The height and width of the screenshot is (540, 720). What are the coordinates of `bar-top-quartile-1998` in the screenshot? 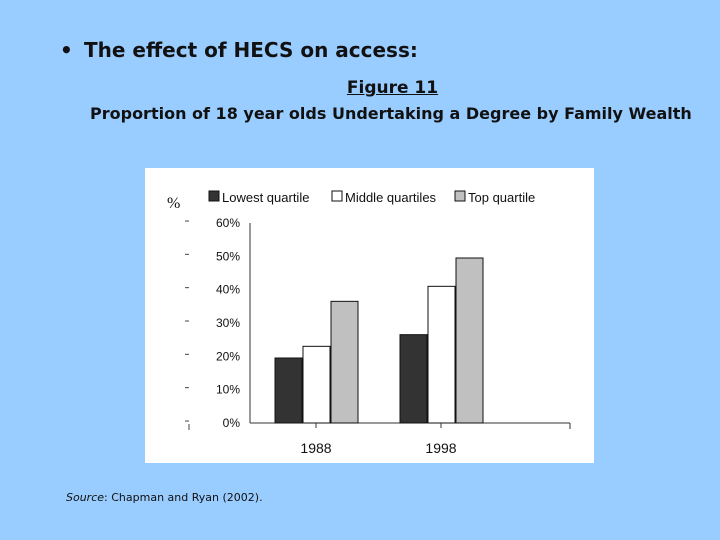 It's located at (469, 340).